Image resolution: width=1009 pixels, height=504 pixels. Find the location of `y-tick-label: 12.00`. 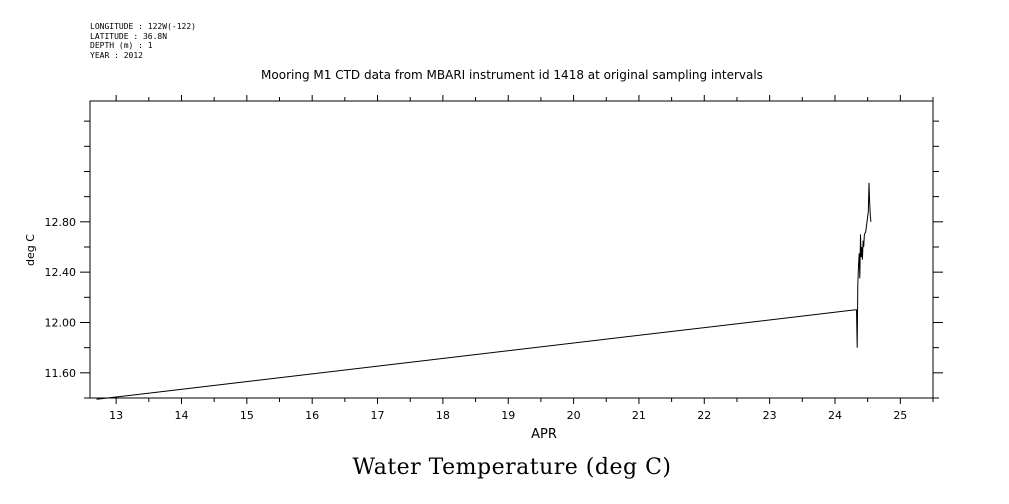

y-tick-label: 12.00 is located at coordinates (61, 322).